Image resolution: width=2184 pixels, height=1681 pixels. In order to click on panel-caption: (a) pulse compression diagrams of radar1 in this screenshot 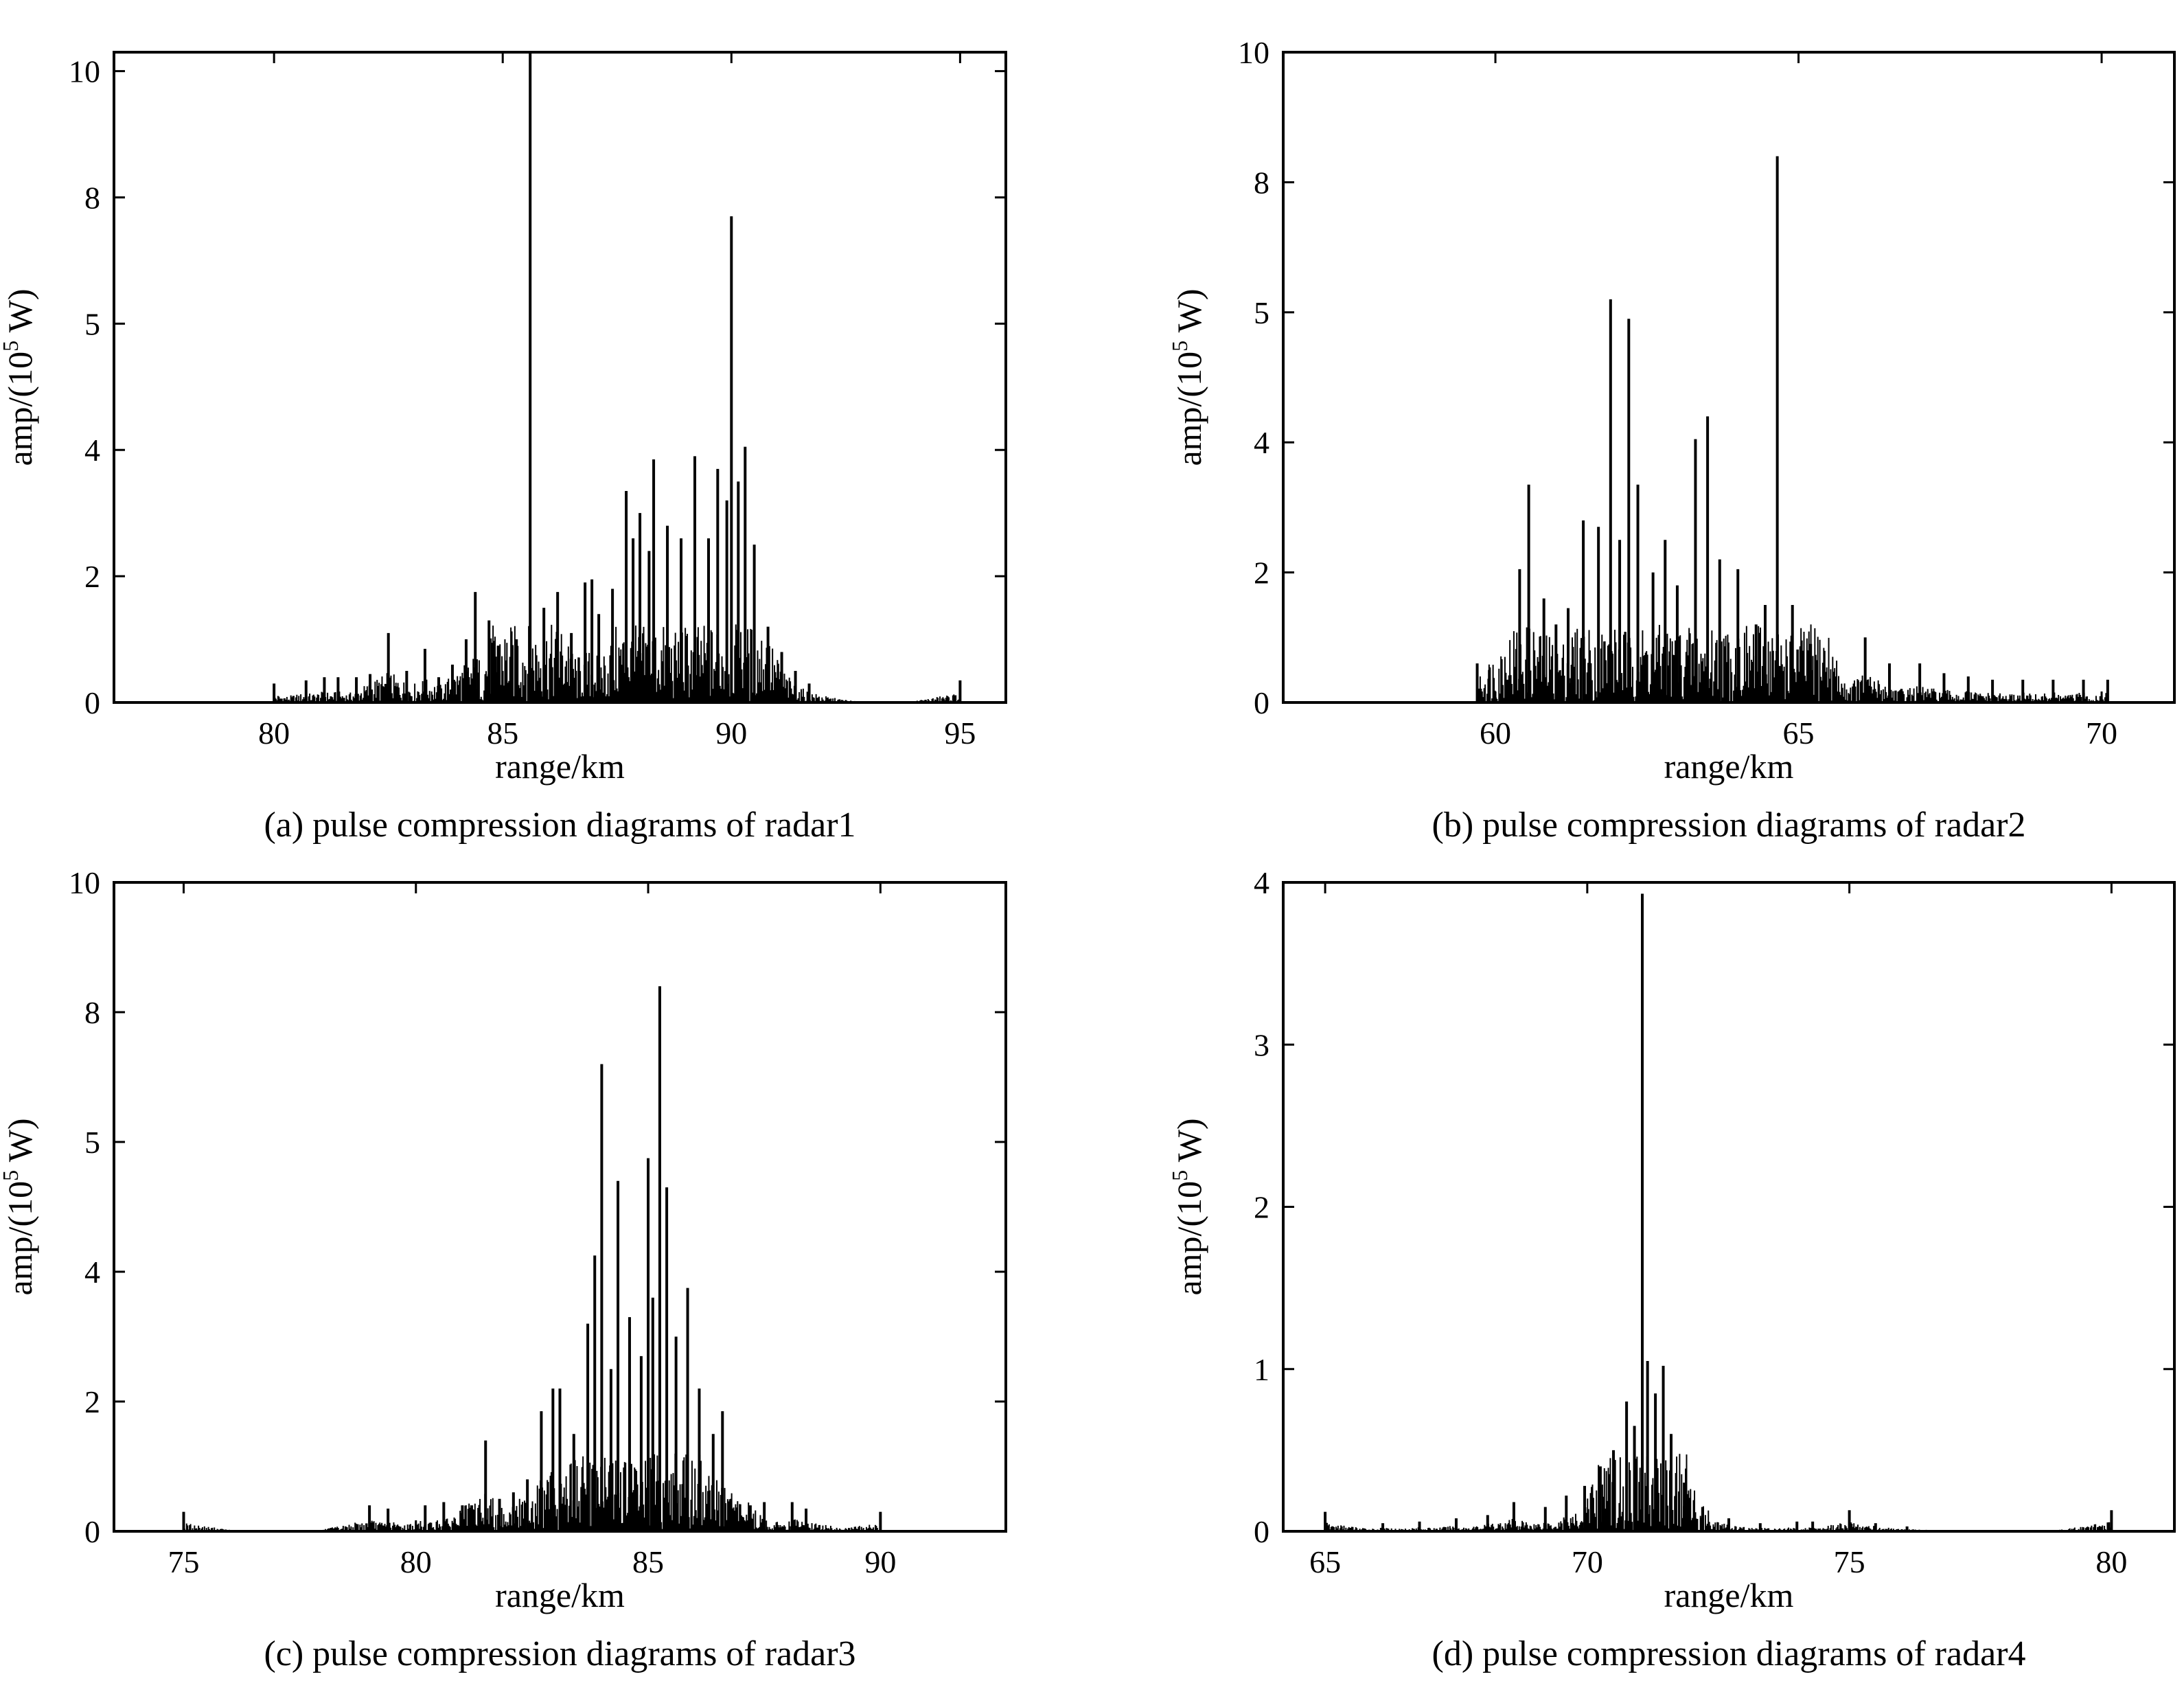, I will do `click(559, 825)`.